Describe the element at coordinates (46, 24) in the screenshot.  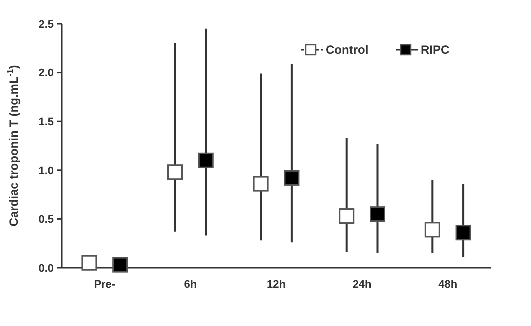
I see `y-tick-label: 2.5` at that location.